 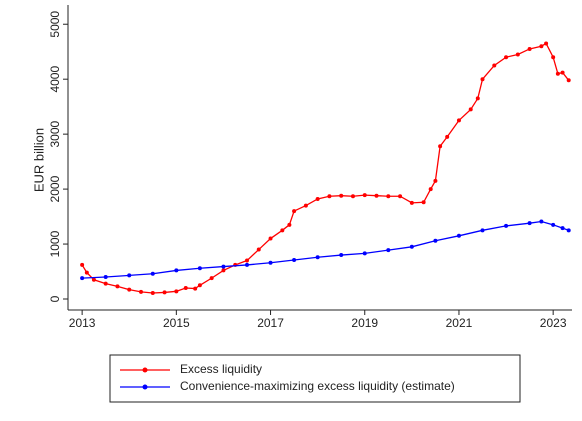 What do you see at coordinates (553, 323) in the screenshot?
I see `x-tick-label: 2023` at bounding box center [553, 323].